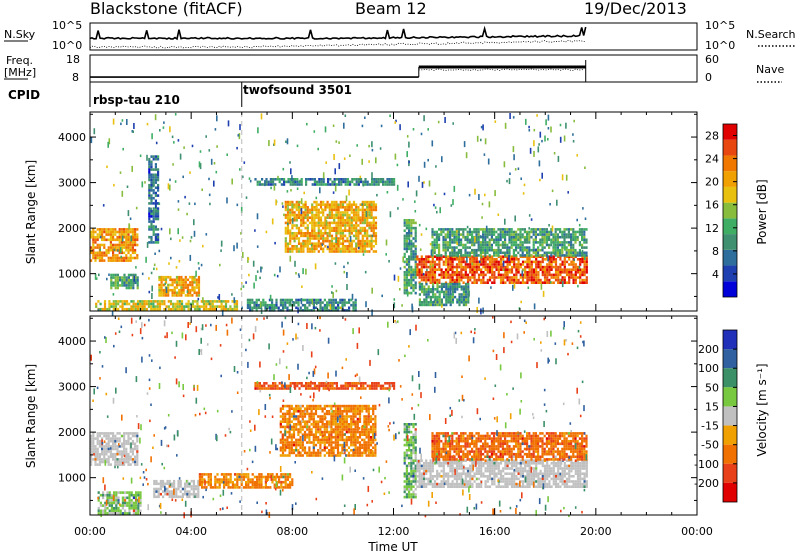  What do you see at coordinates (67, 25) in the screenshot?
I see `nsky-tick-top: 10^5` at bounding box center [67, 25].